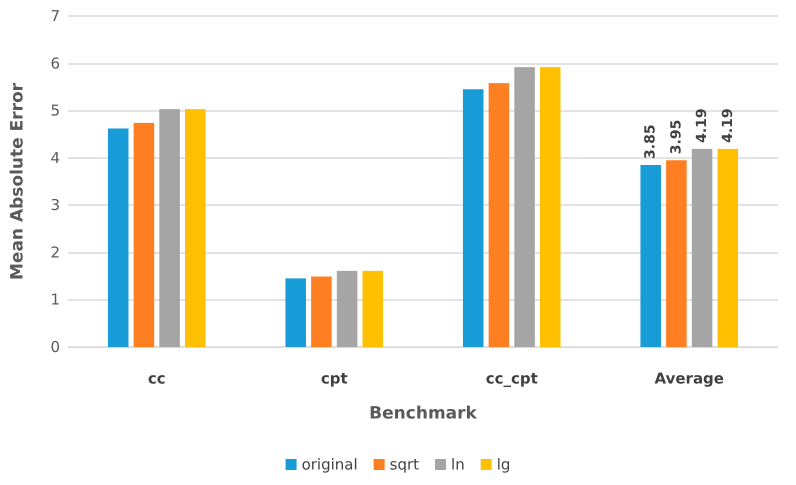  I want to click on legend-label: sqrt, so click(405, 465).